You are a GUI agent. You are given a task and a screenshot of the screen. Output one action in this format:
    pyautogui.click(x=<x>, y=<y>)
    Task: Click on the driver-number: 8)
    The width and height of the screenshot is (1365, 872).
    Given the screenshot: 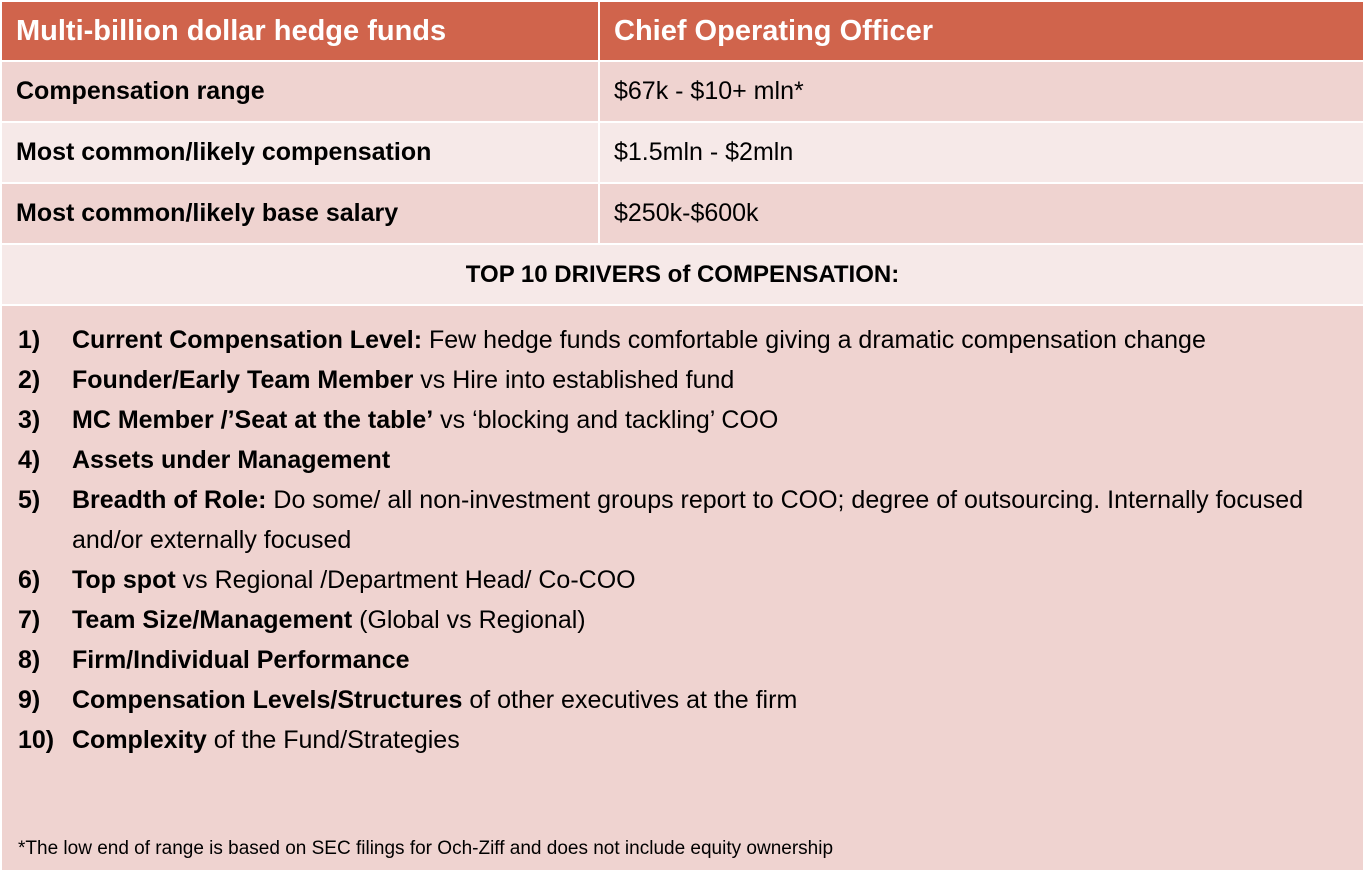 What is the action you would take?
    pyautogui.click(x=29, y=660)
    